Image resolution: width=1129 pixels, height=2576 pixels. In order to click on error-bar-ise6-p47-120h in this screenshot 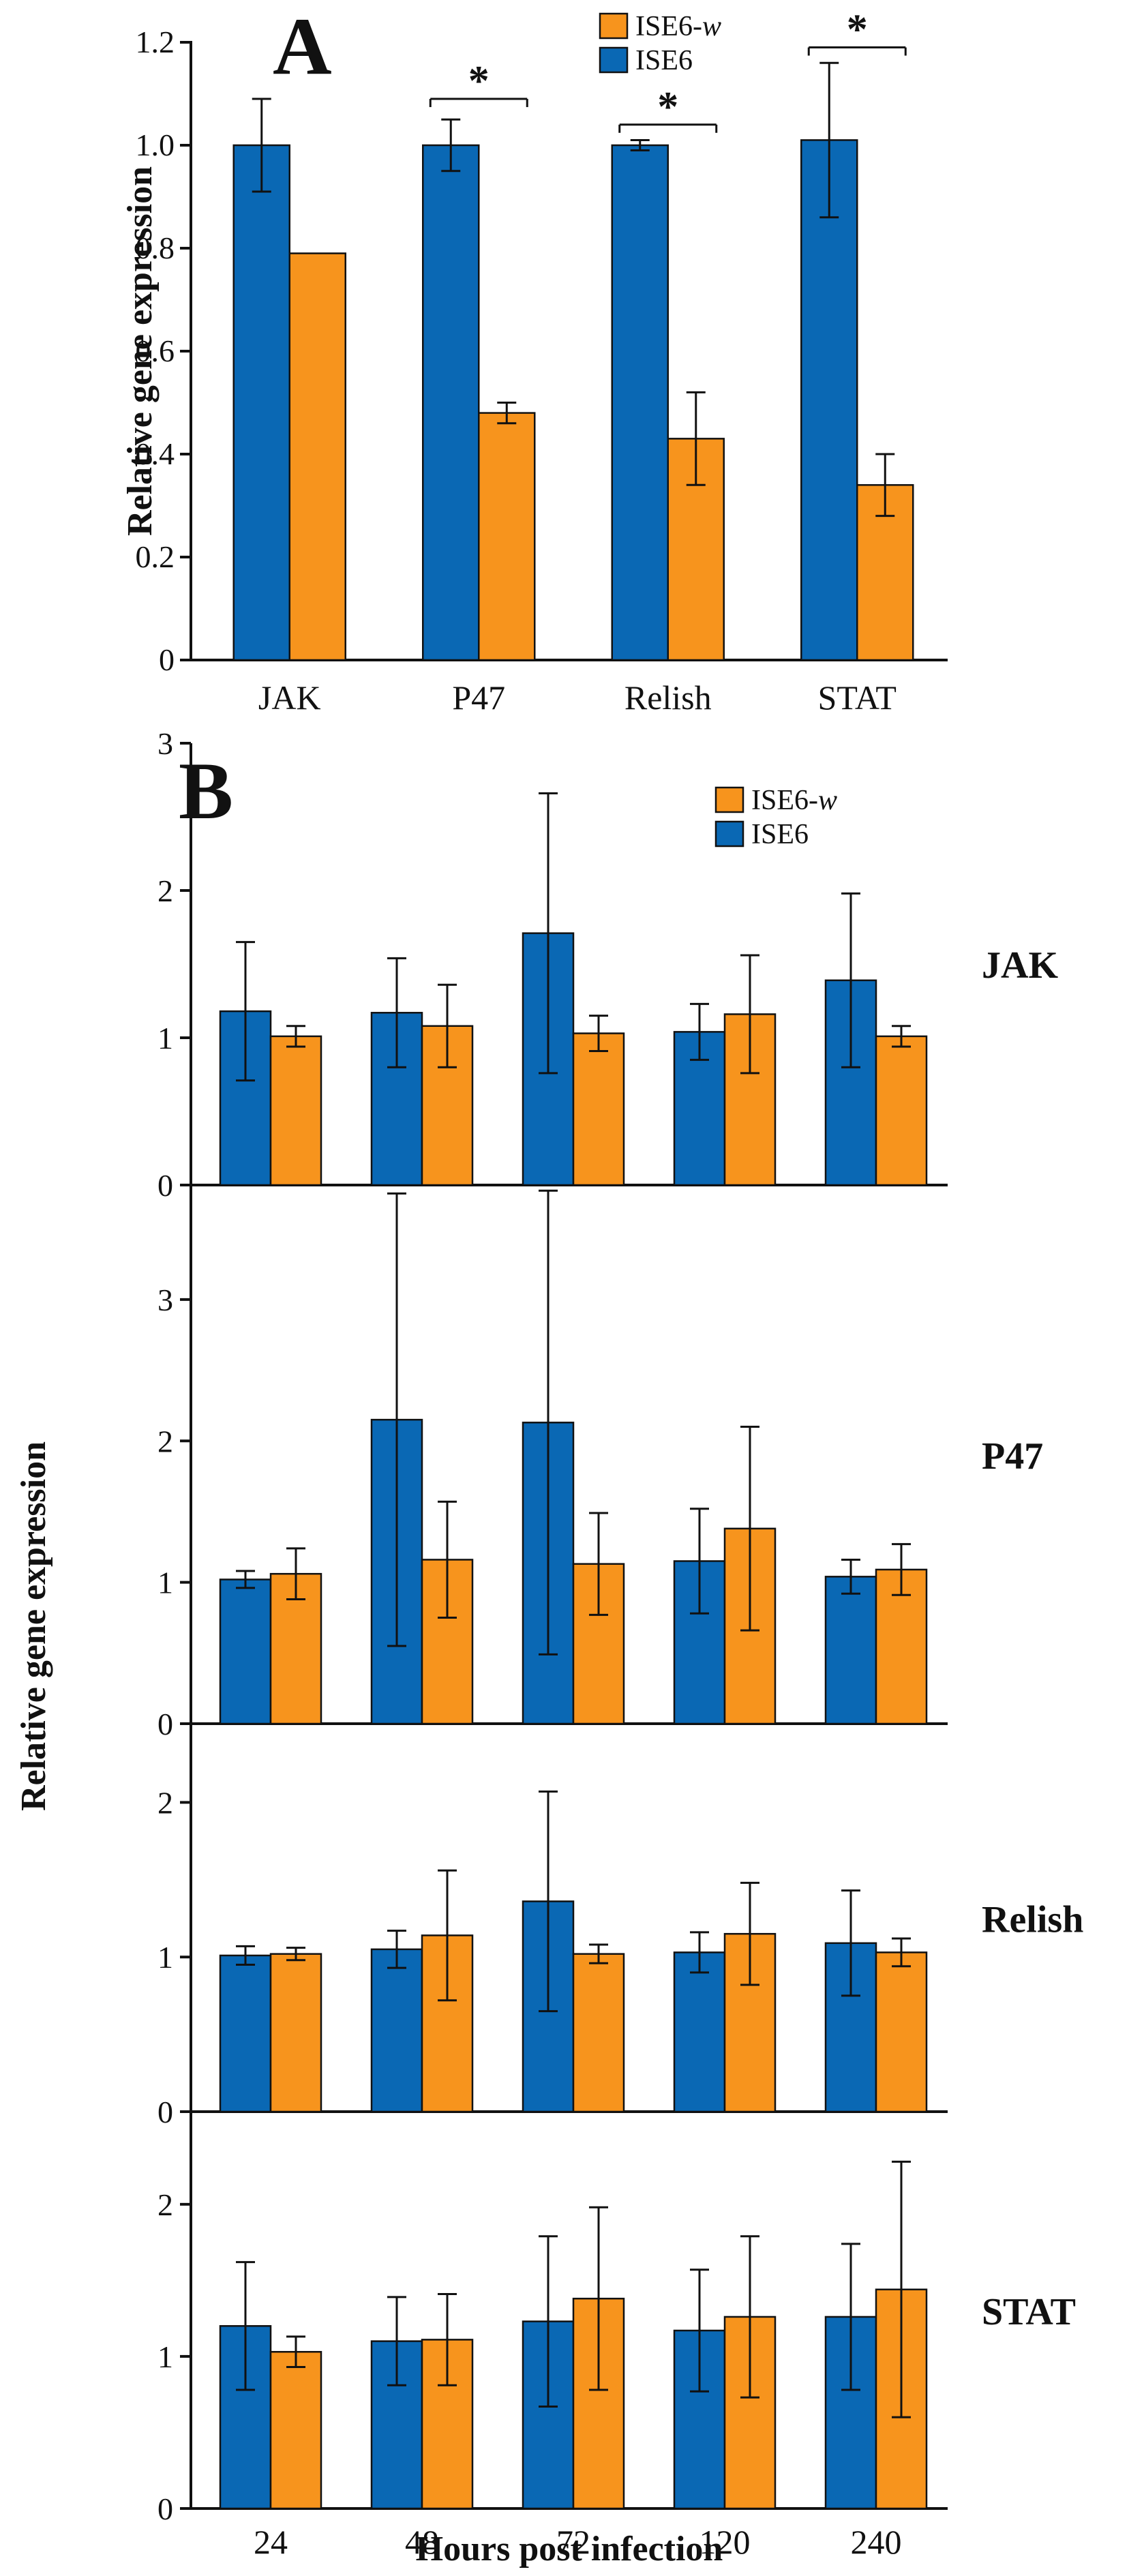, I will do `click(700, 1561)`.